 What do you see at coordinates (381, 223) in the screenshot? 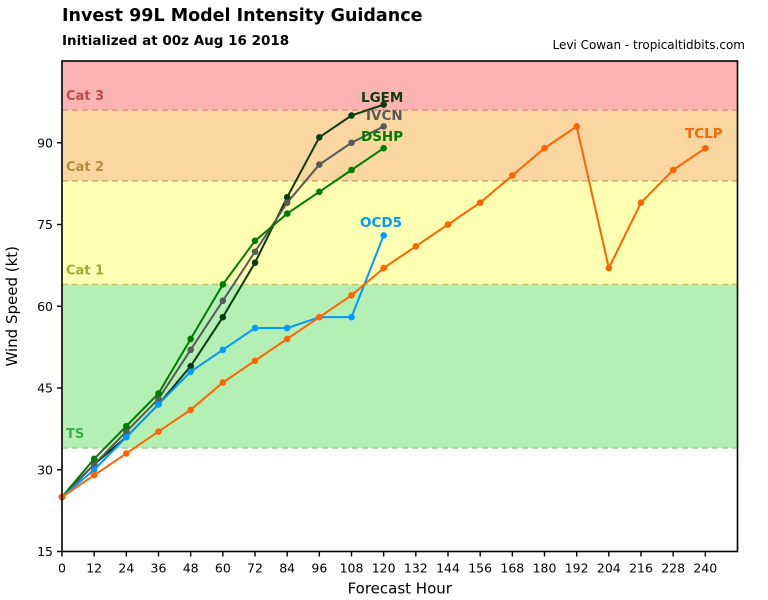
I see `series-label-ocd5: OCD5` at bounding box center [381, 223].